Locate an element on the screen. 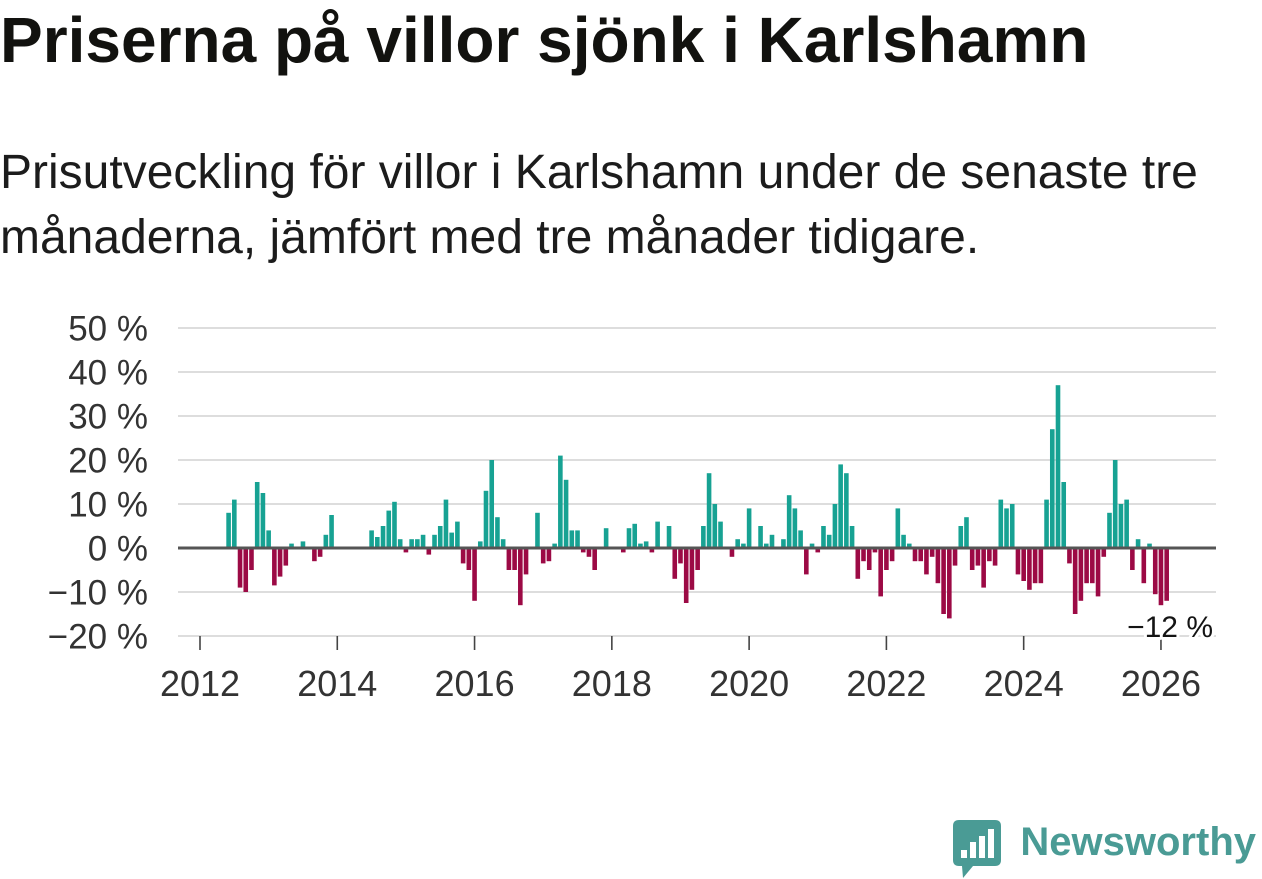 The width and height of the screenshot is (1262, 879). x-tick-label: 2024 is located at coordinates (1024, 683).